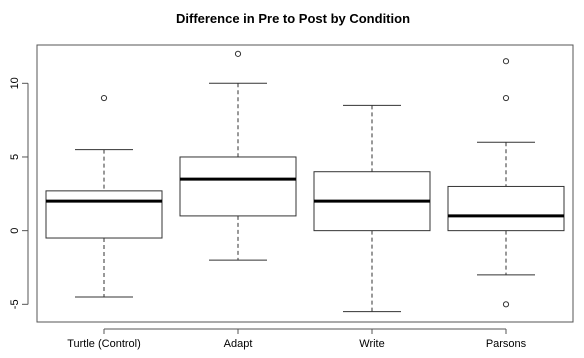  What do you see at coordinates (371, 344) in the screenshot?
I see `x-tick-label: Write` at bounding box center [371, 344].